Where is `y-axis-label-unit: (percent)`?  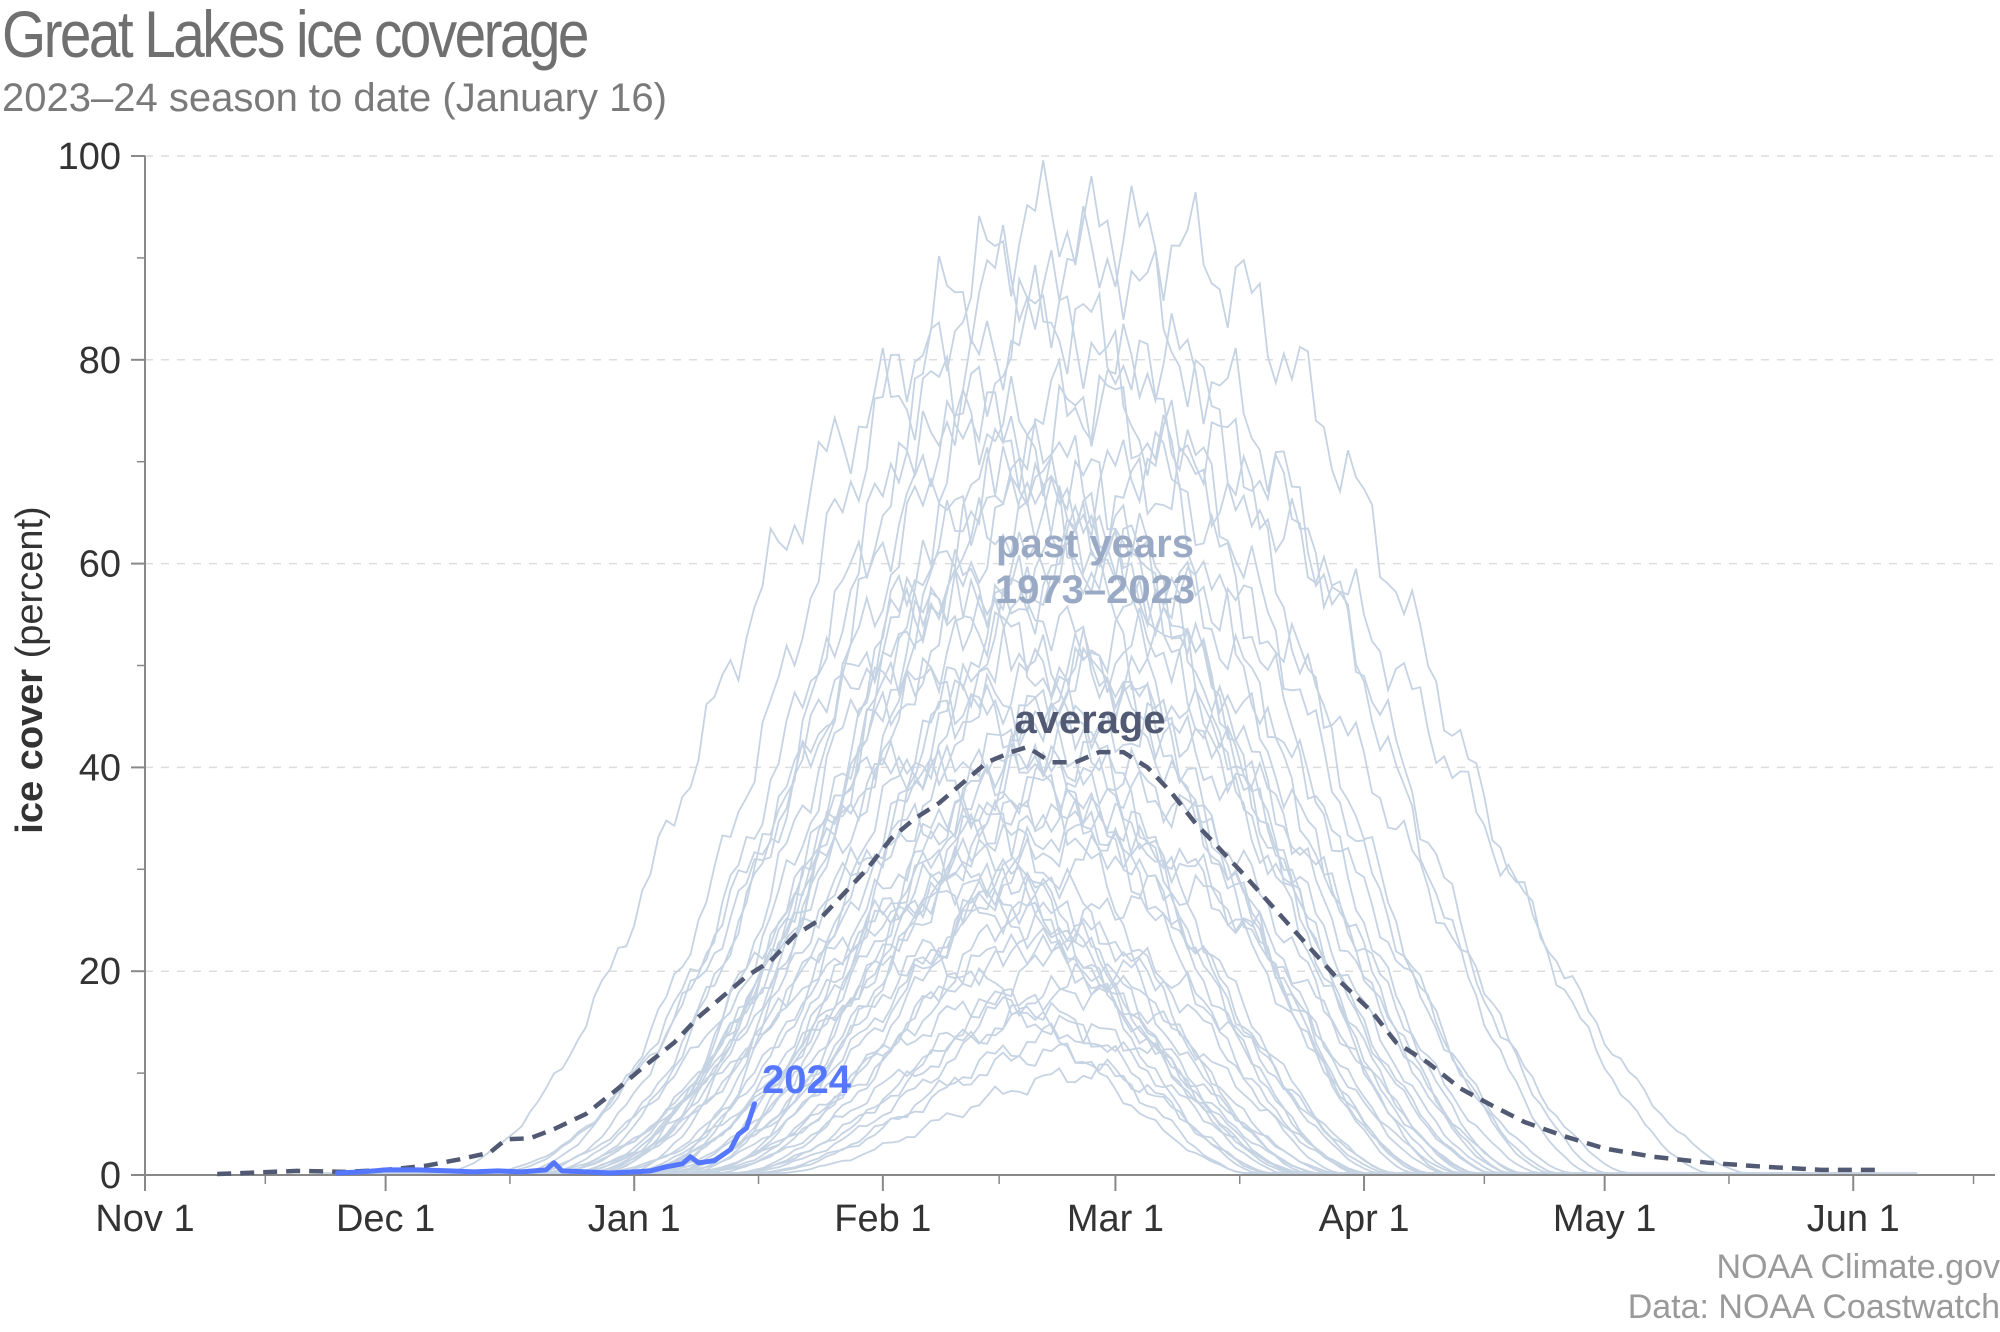 y-axis-label-unit: (percent) is located at coordinates (30, 587).